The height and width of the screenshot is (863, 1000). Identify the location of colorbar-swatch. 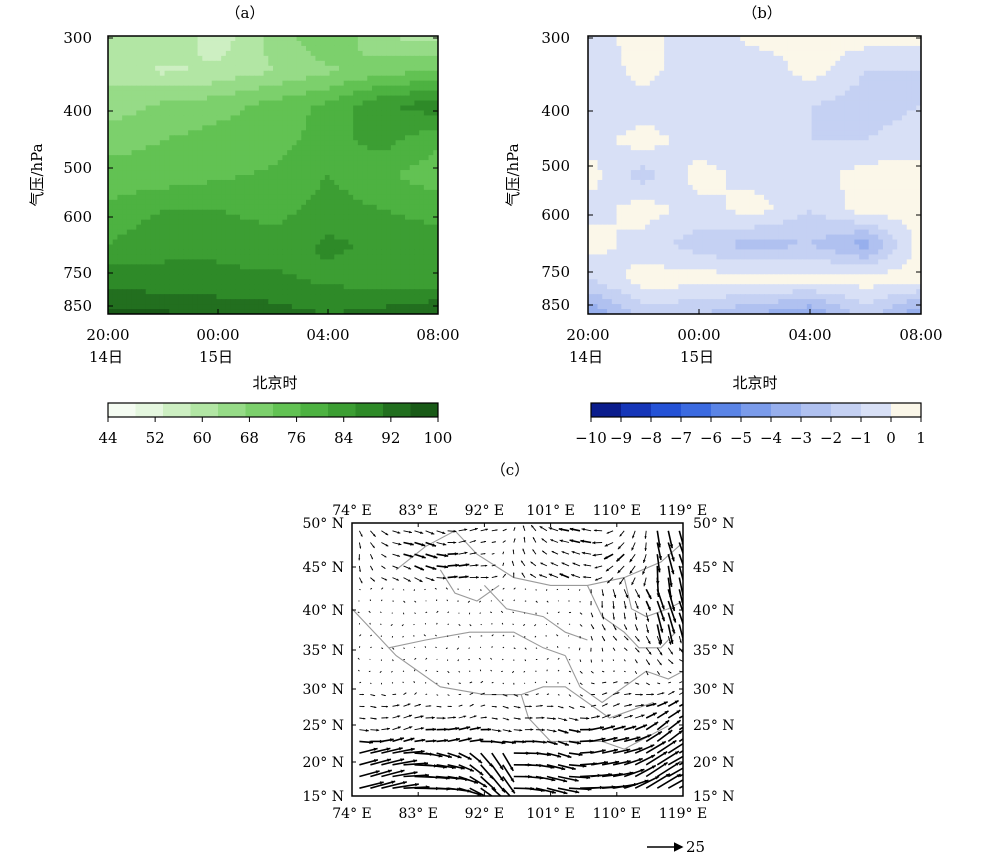
(259, 410).